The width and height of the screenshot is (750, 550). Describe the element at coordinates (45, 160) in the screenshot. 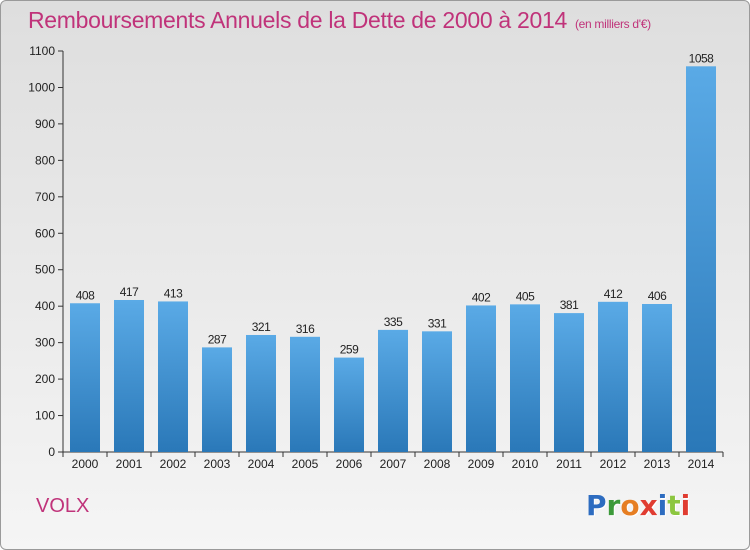

I see `y-tick-label: 800` at that location.